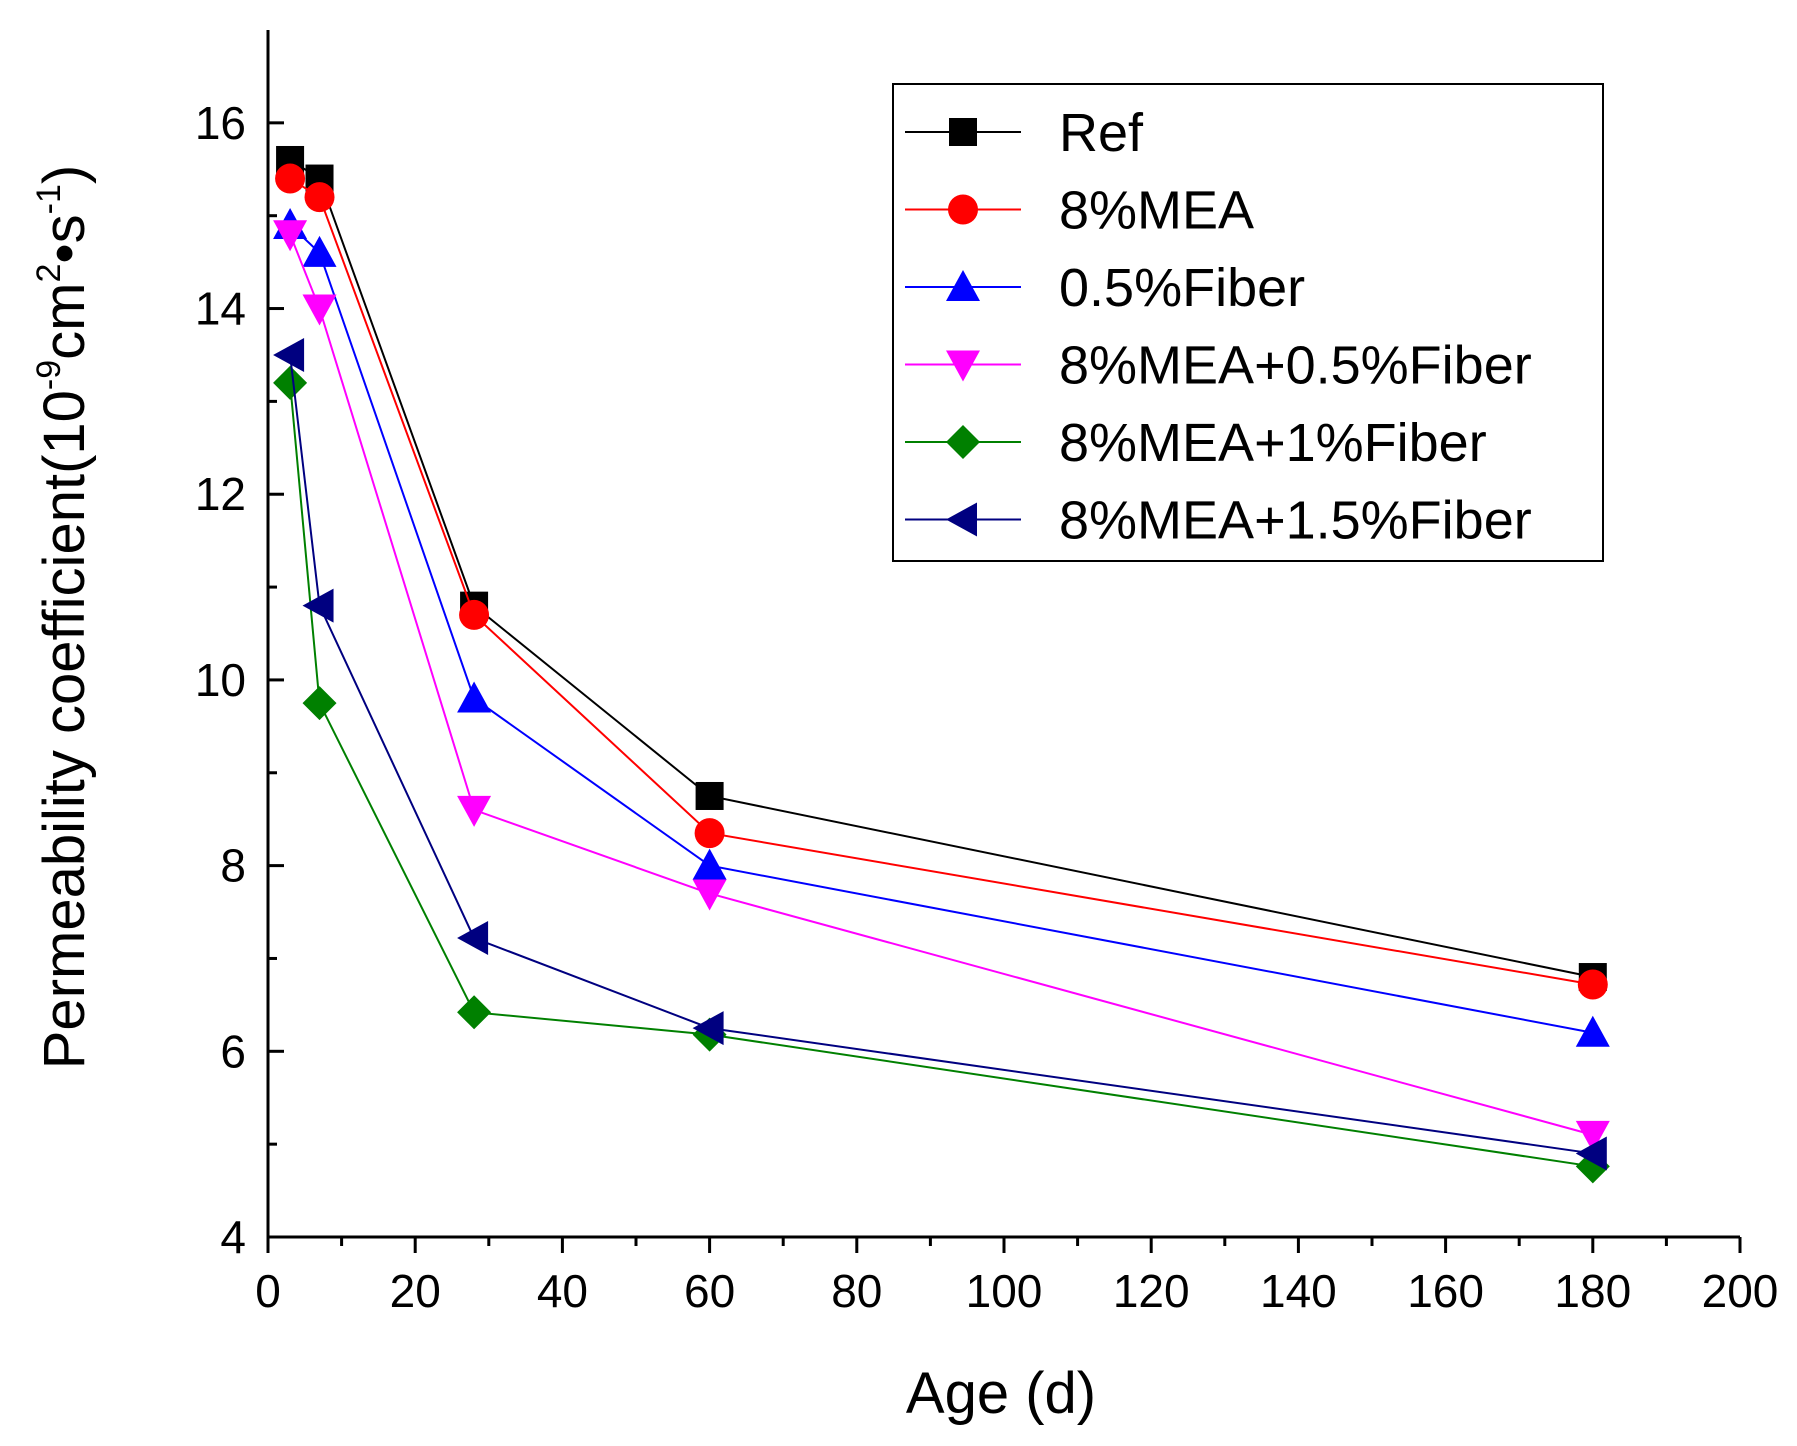 Image resolution: width=1797 pixels, height=1446 pixels. I want to click on legend-label: 8%MEA+1%Fiber, so click(1273, 443).